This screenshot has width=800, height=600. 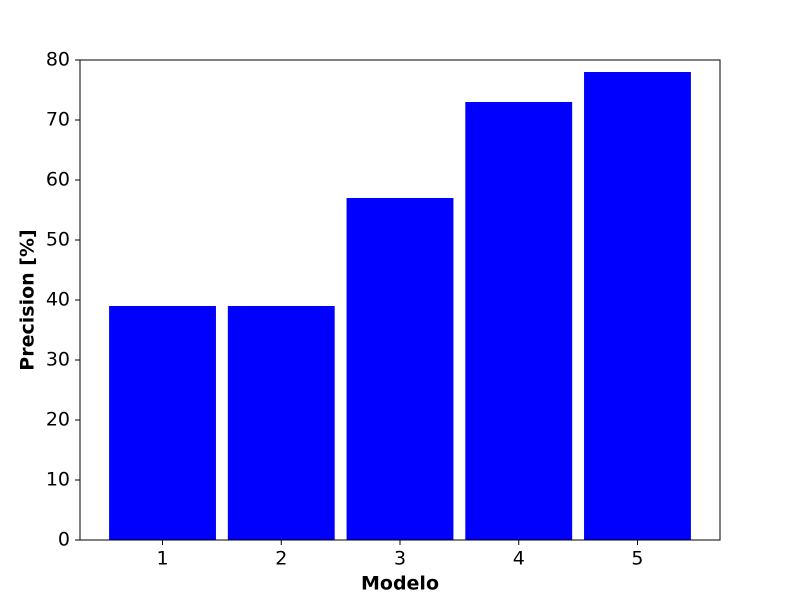 I want to click on y-tick-label: 20, so click(x=58, y=420).